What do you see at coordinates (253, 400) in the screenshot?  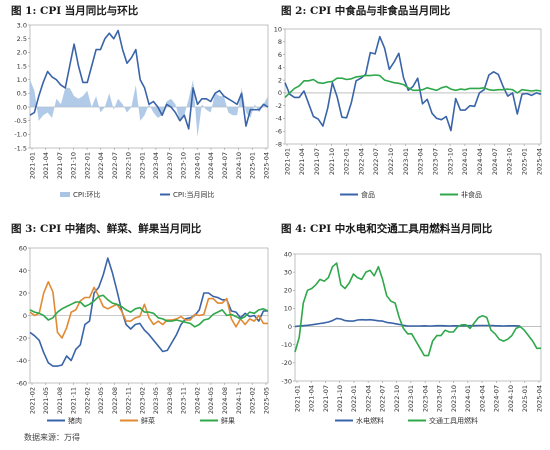 I see `x-tick-label: 2025-02` at bounding box center [253, 400].